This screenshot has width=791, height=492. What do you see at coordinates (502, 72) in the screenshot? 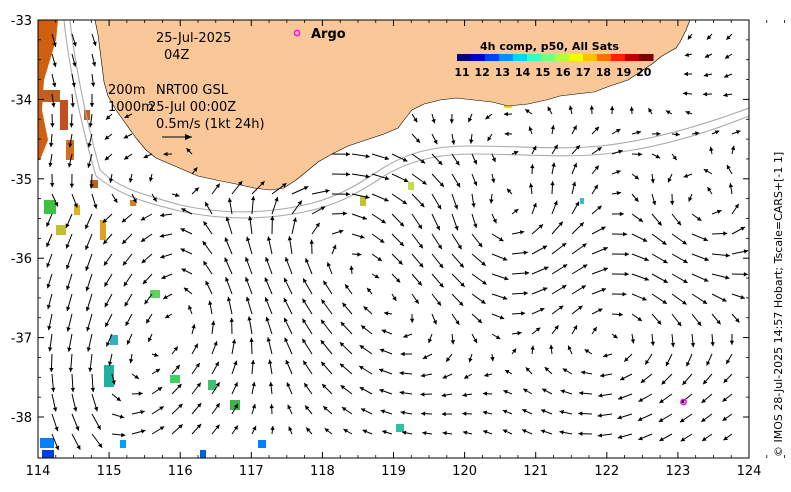
I see `colorbar-label: 13` at bounding box center [502, 72].